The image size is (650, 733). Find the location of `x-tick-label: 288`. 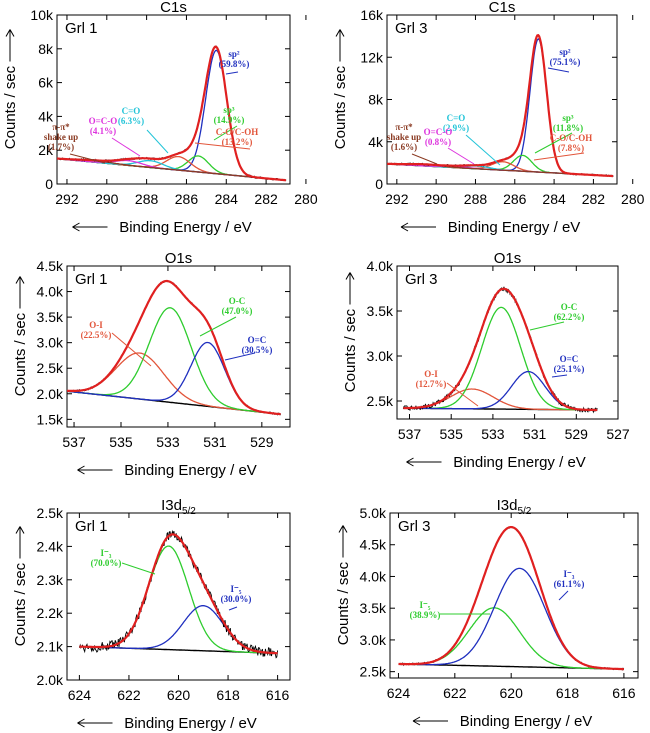

x-tick-label: 288 is located at coordinates (476, 199).